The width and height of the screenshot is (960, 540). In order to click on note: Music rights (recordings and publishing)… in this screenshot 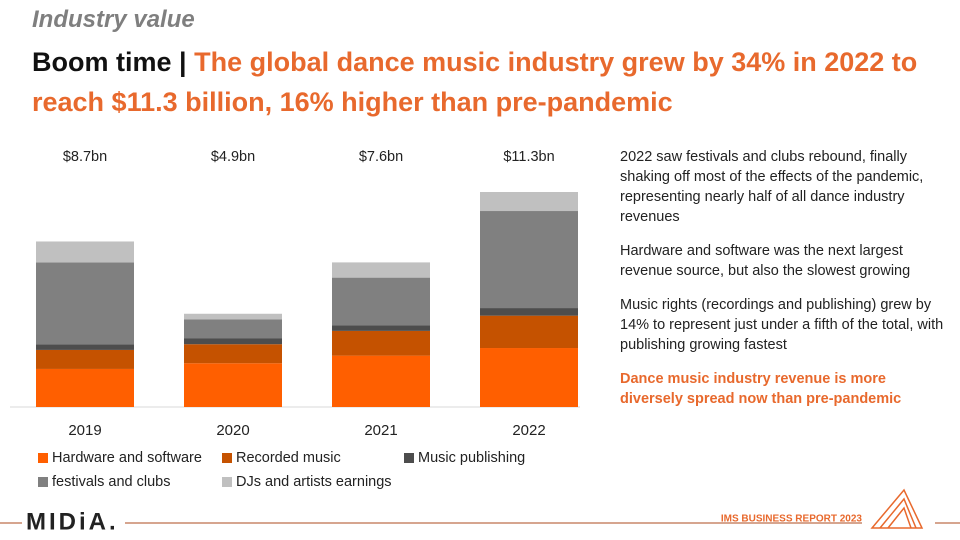, I will do `click(782, 325)`.